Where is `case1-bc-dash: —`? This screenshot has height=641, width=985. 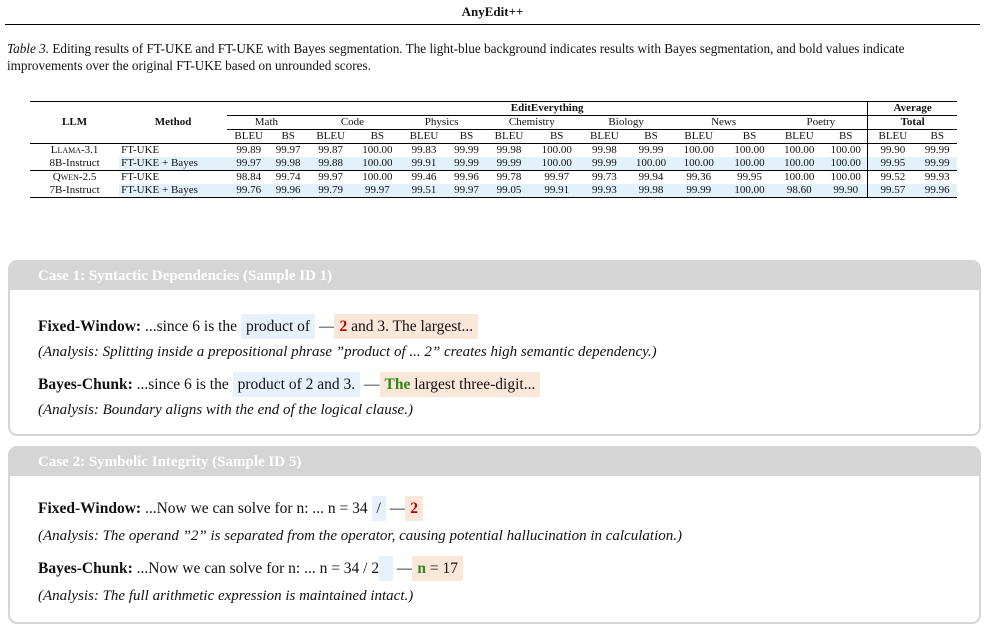
case1-bc-dash: — is located at coordinates (372, 384).